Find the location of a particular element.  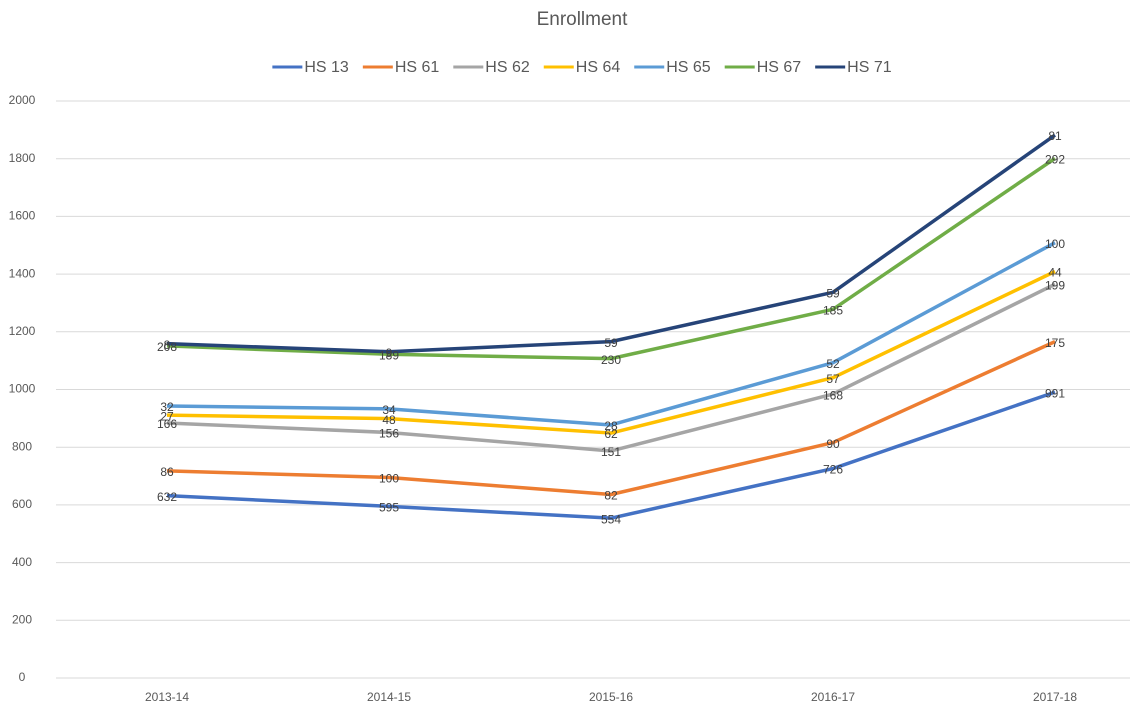

data-label: 151 is located at coordinates (611, 452).